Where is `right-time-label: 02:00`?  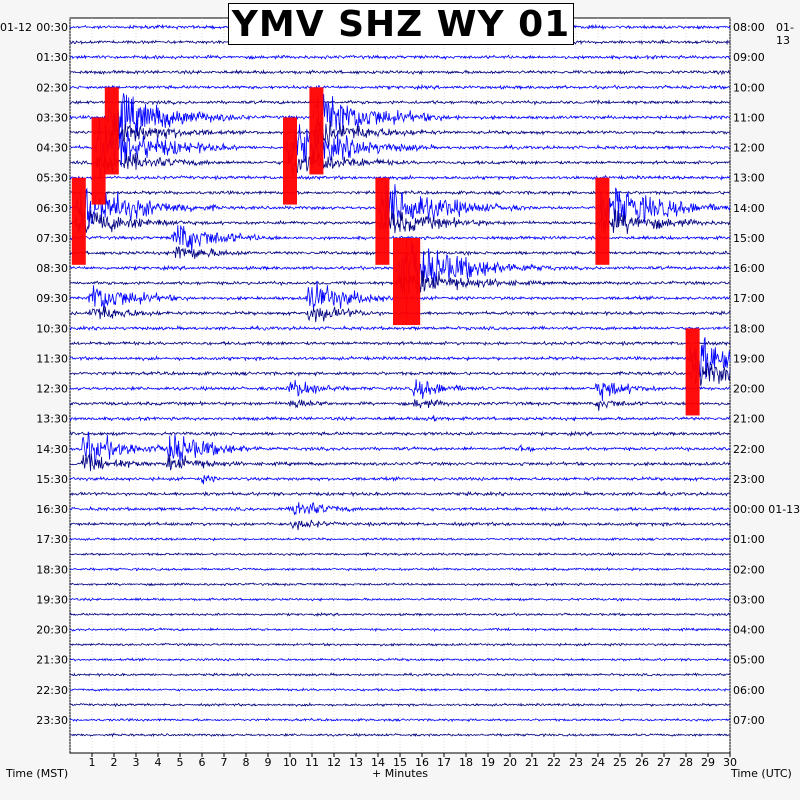
right-time-label: 02:00 is located at coordinates (749, 569).